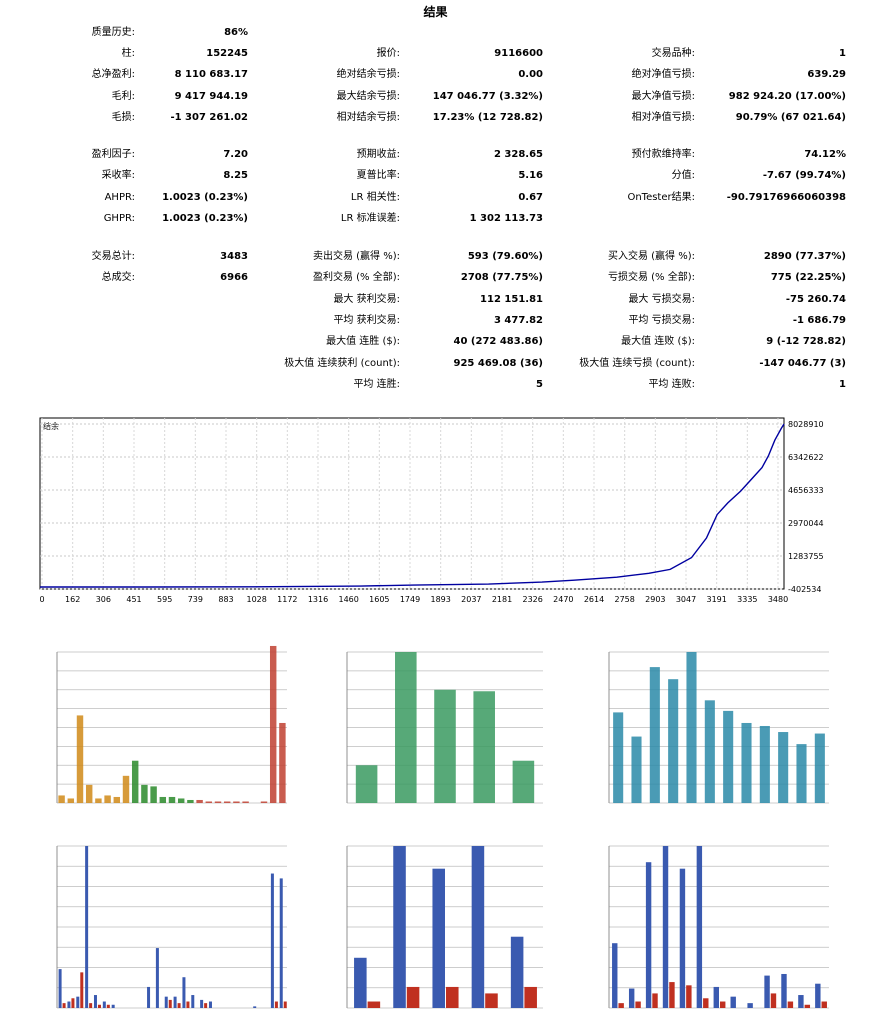  What do you see at coordinates (498, 341) in the screenshot?
I see `stat-value: 40 (272 483.86)` at bounding box center [498, 341].